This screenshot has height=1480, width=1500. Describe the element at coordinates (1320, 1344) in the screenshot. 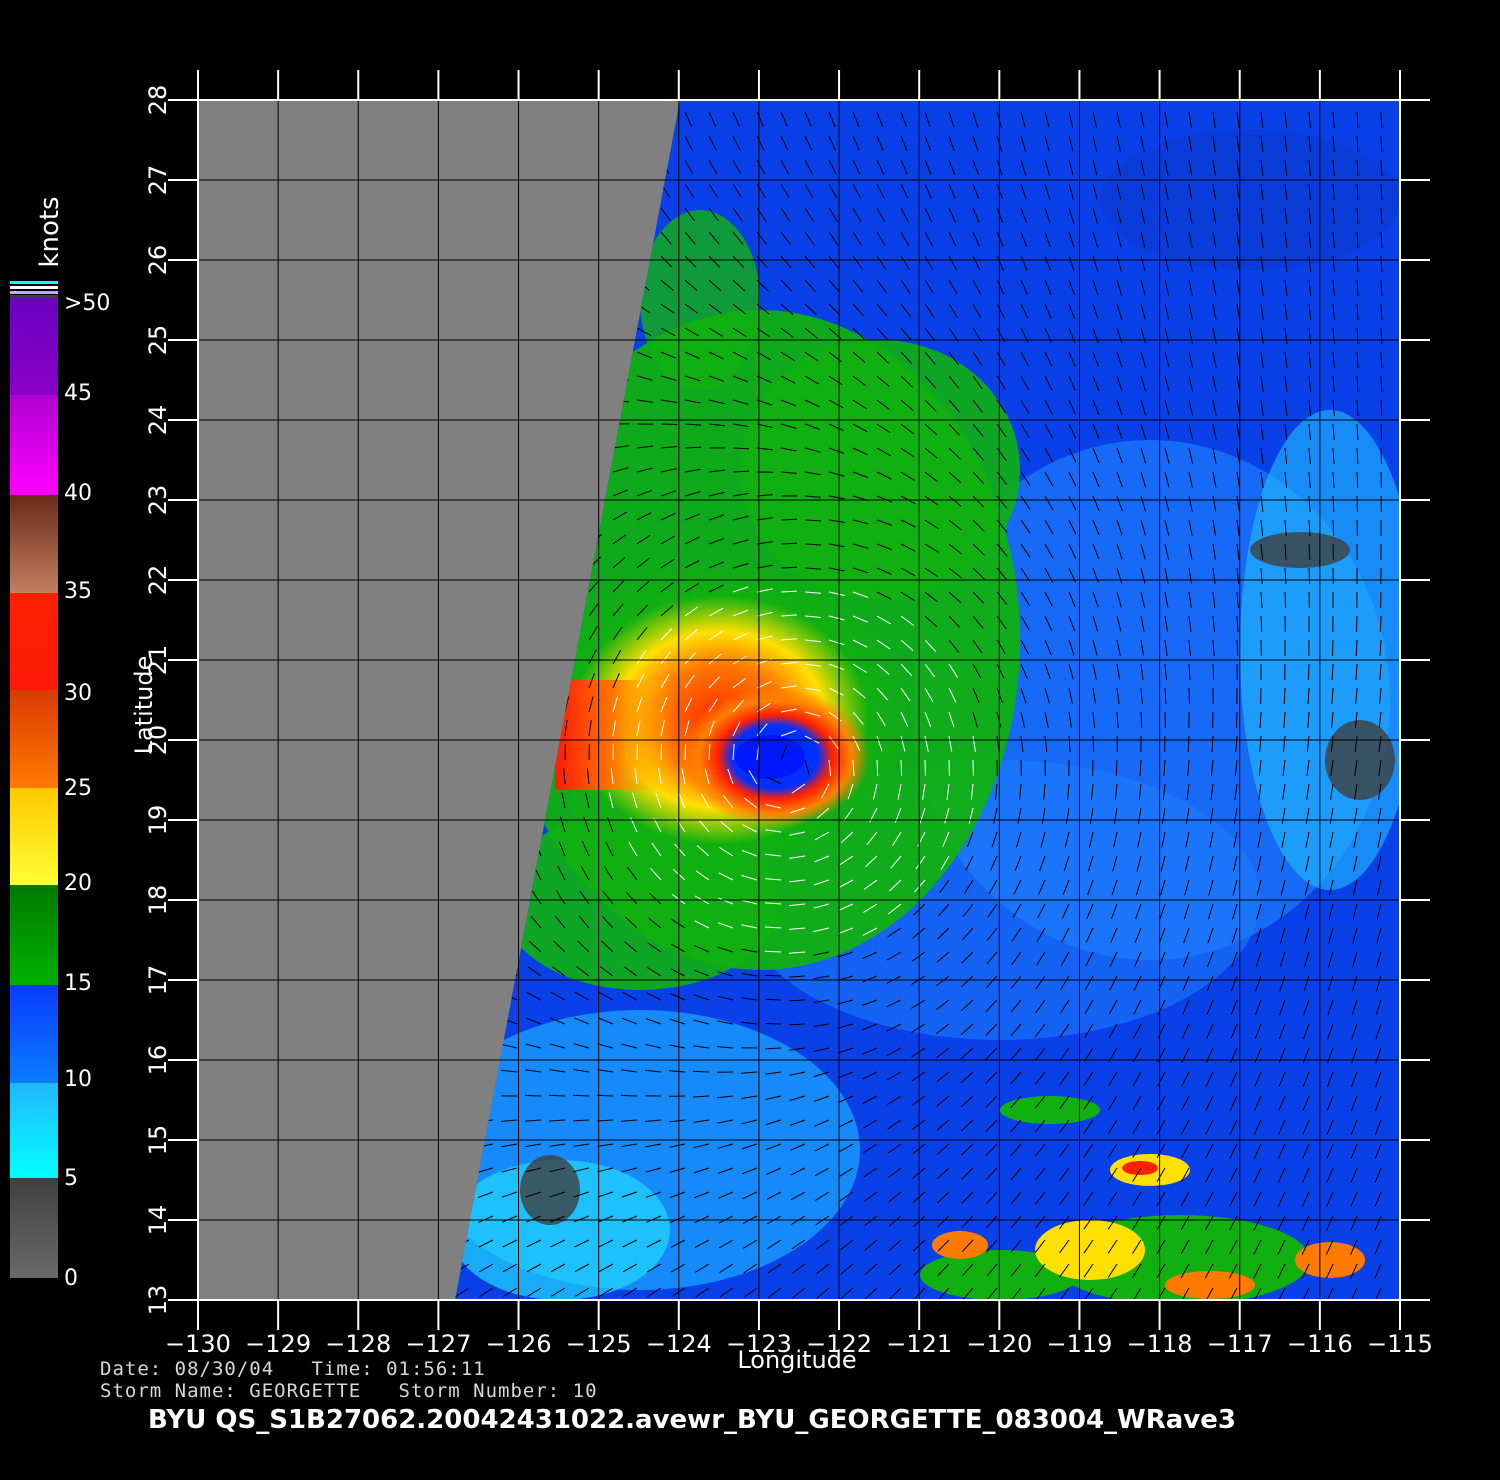

I see `x-tick-label: −116` at that location.